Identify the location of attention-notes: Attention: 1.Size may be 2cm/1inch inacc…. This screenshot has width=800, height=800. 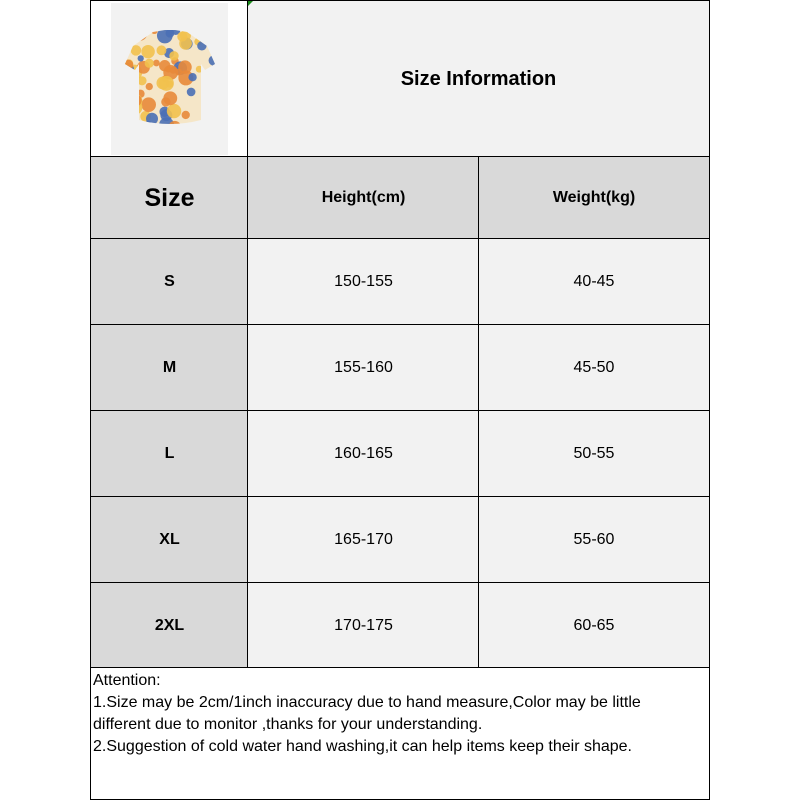
(400, 714).